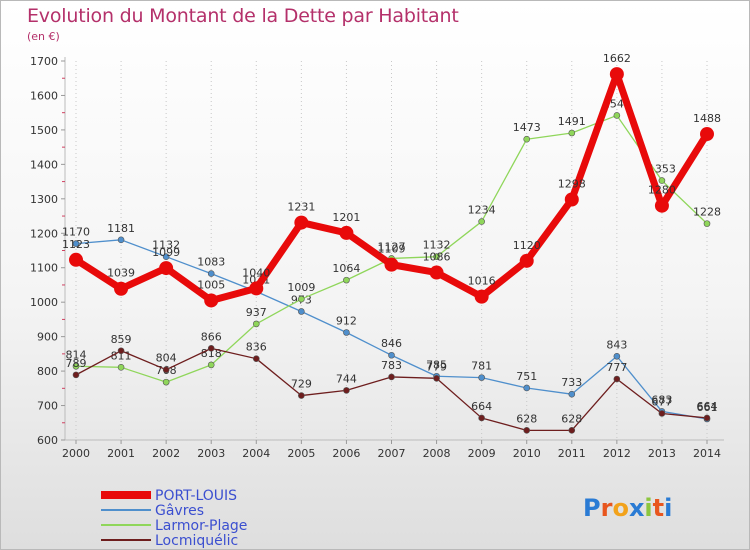 This screenshot has height=550, width=750. What do you see at coordinates (43, 36) in the screenshot?
I see `unit-label: (en €)` at bounding box center [43, 36].